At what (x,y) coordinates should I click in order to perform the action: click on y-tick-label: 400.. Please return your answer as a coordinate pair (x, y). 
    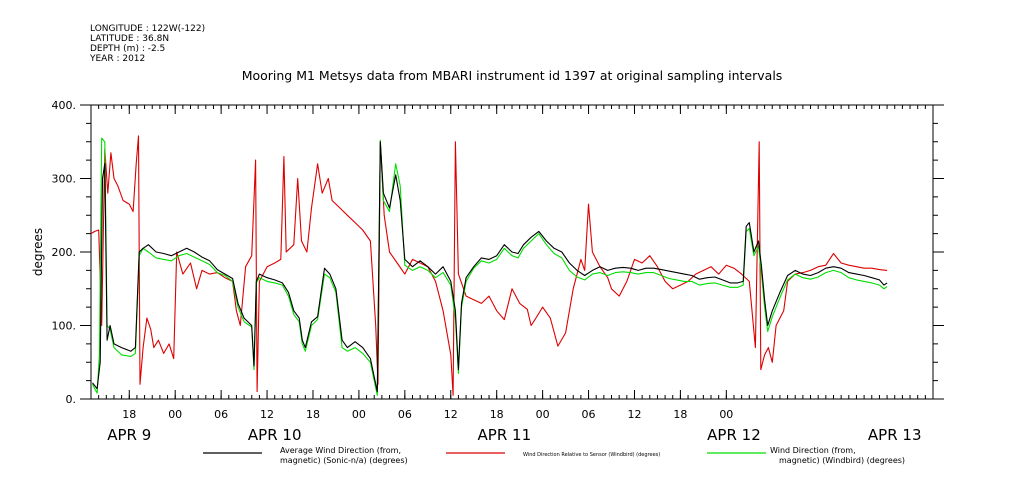
    Looking at the image, I should click on (64, 105).